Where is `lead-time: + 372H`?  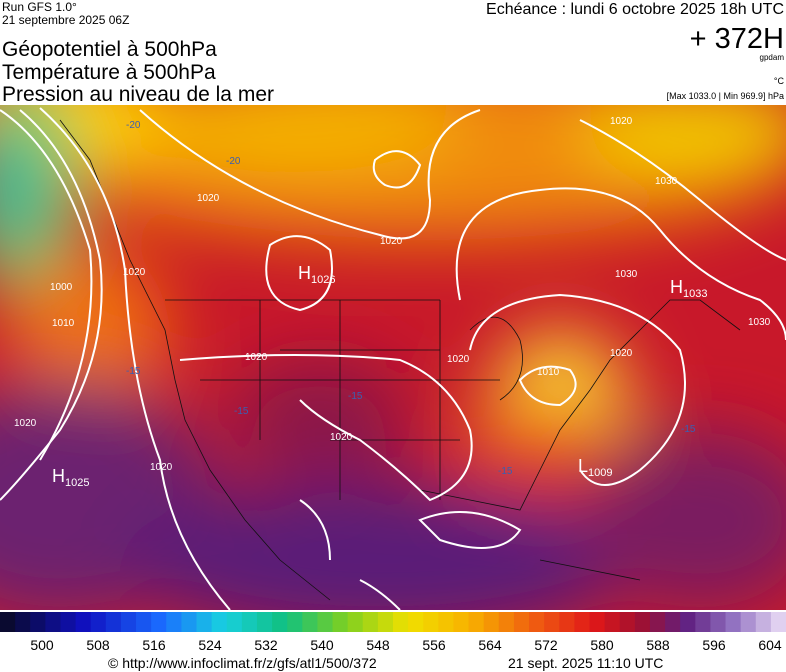 lead-time: + 372H is located at coordinates (737, 39).